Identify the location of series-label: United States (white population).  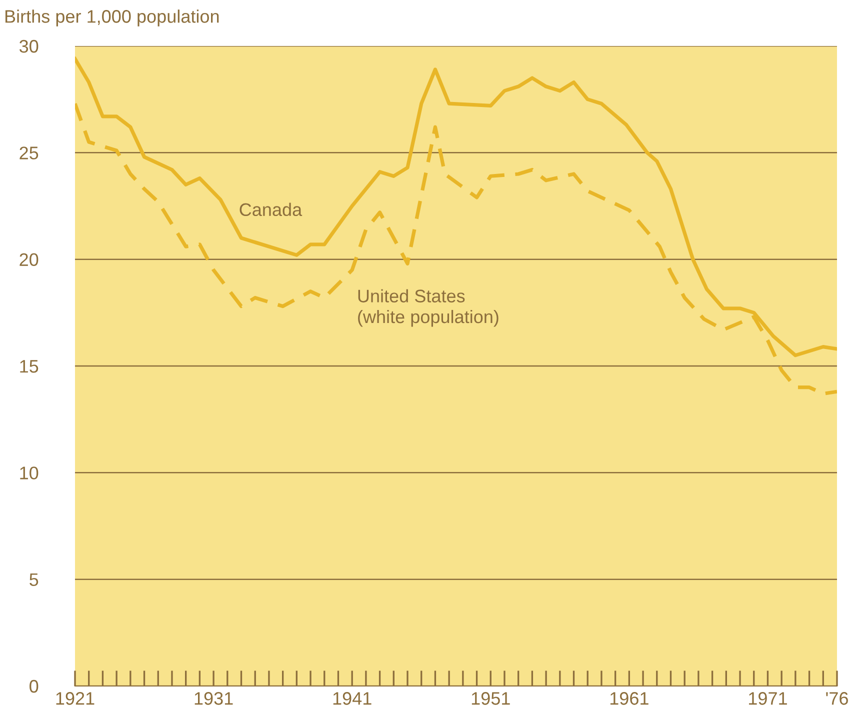
(428, 308).